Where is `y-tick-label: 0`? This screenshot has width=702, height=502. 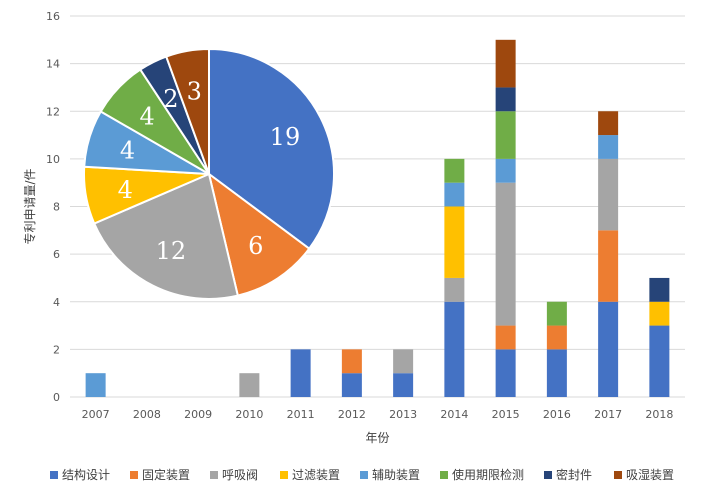 y-tick-label: 0 is located at coordinates (56, 397).